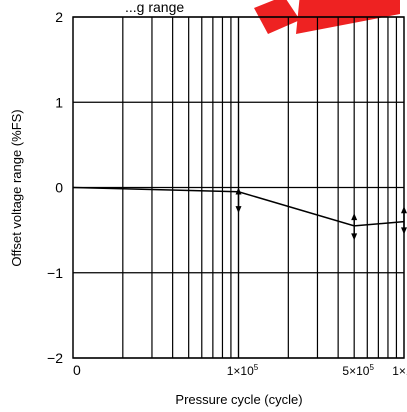 The height and width of the screenshot is (412, 407). I want to click on y-tick-label: −1, so click(55, 273).